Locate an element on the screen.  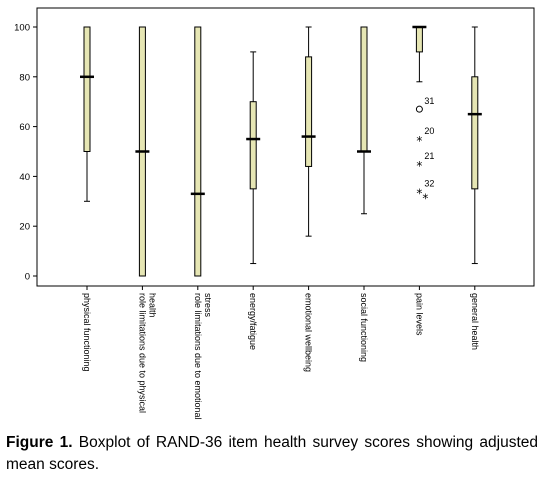
y-tick-label: 40 is located at coordinates (24, 177).